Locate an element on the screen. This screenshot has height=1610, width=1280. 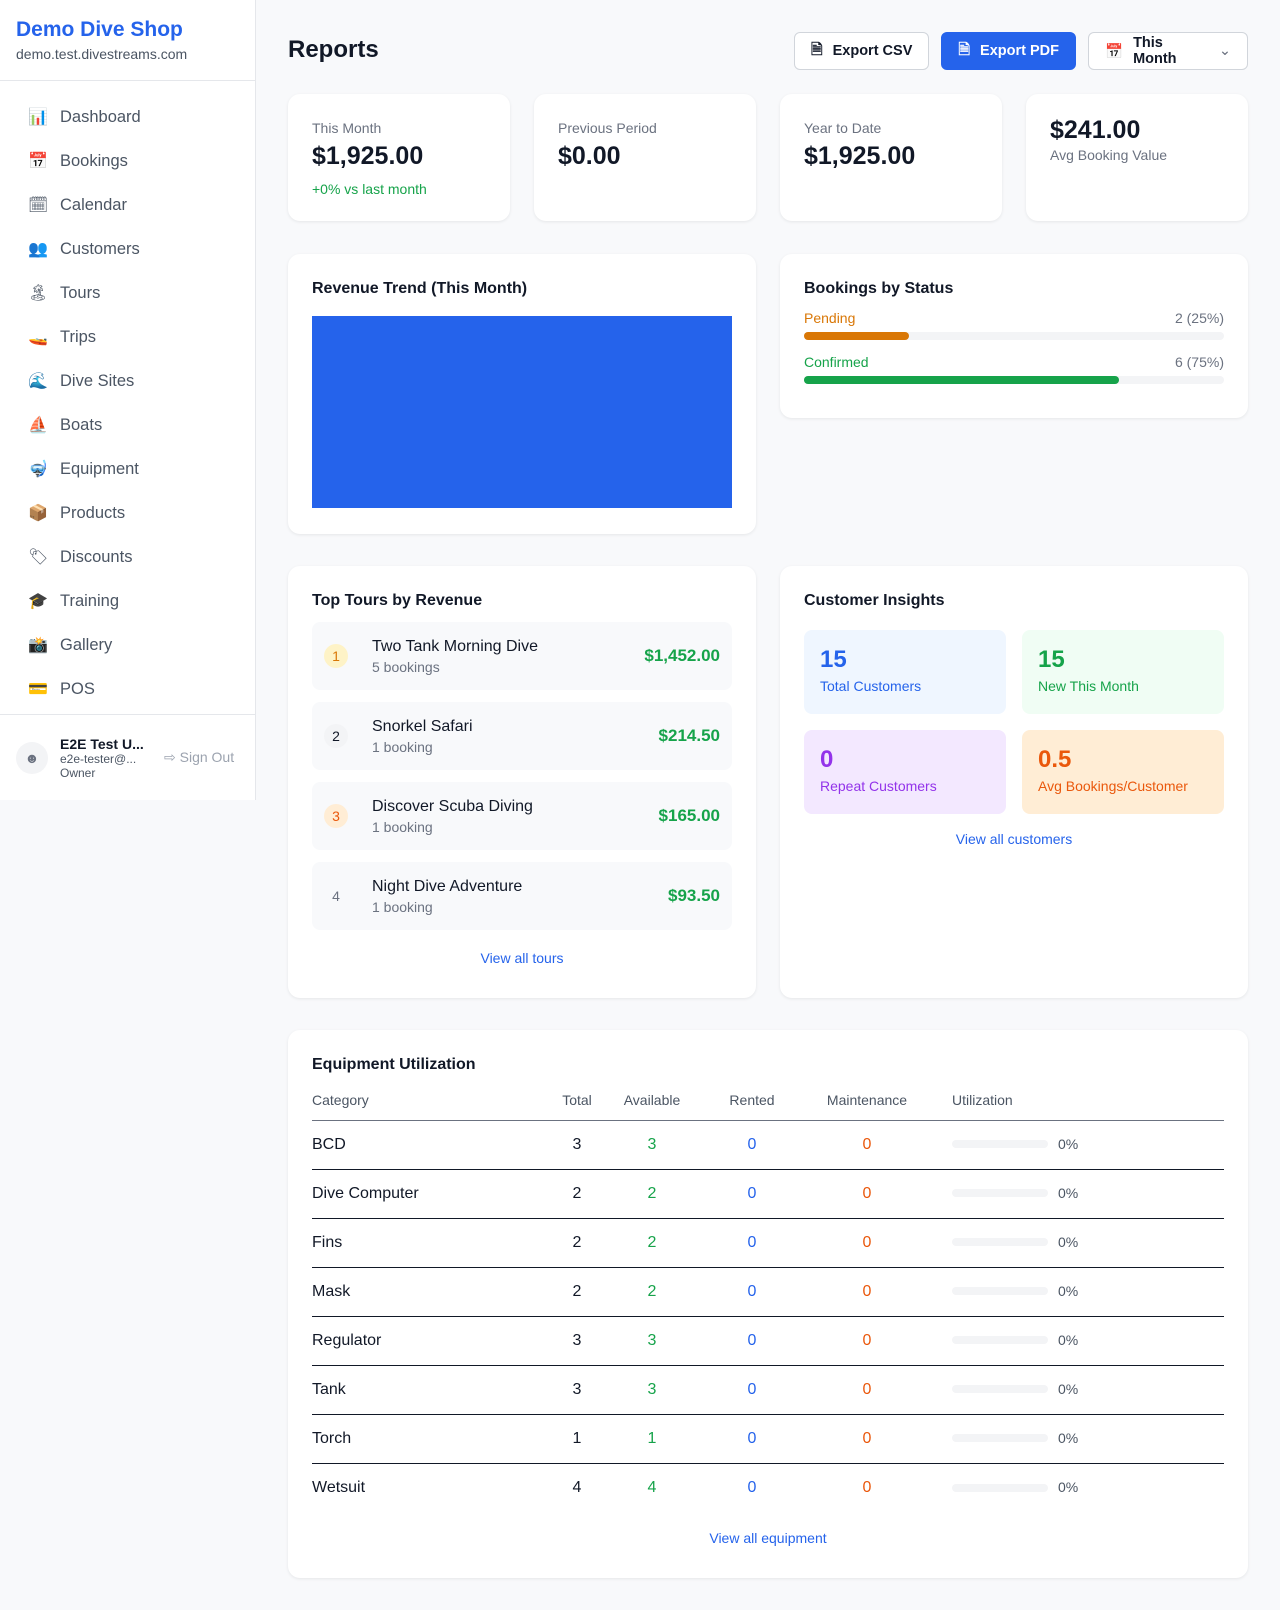
status-progress-bar is located at coordinates (1014, 380).